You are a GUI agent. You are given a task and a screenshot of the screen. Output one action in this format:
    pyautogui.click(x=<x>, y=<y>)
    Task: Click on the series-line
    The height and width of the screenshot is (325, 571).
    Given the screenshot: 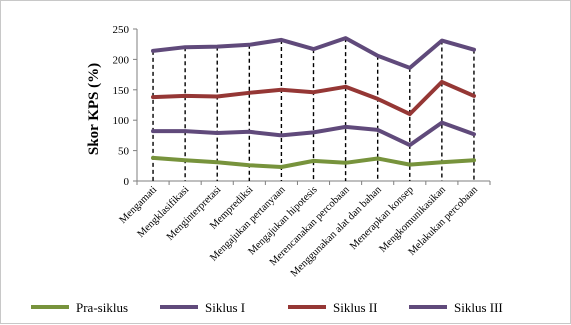 What is the action you would take?
    pyautogui.click(x=313, y=162)
    